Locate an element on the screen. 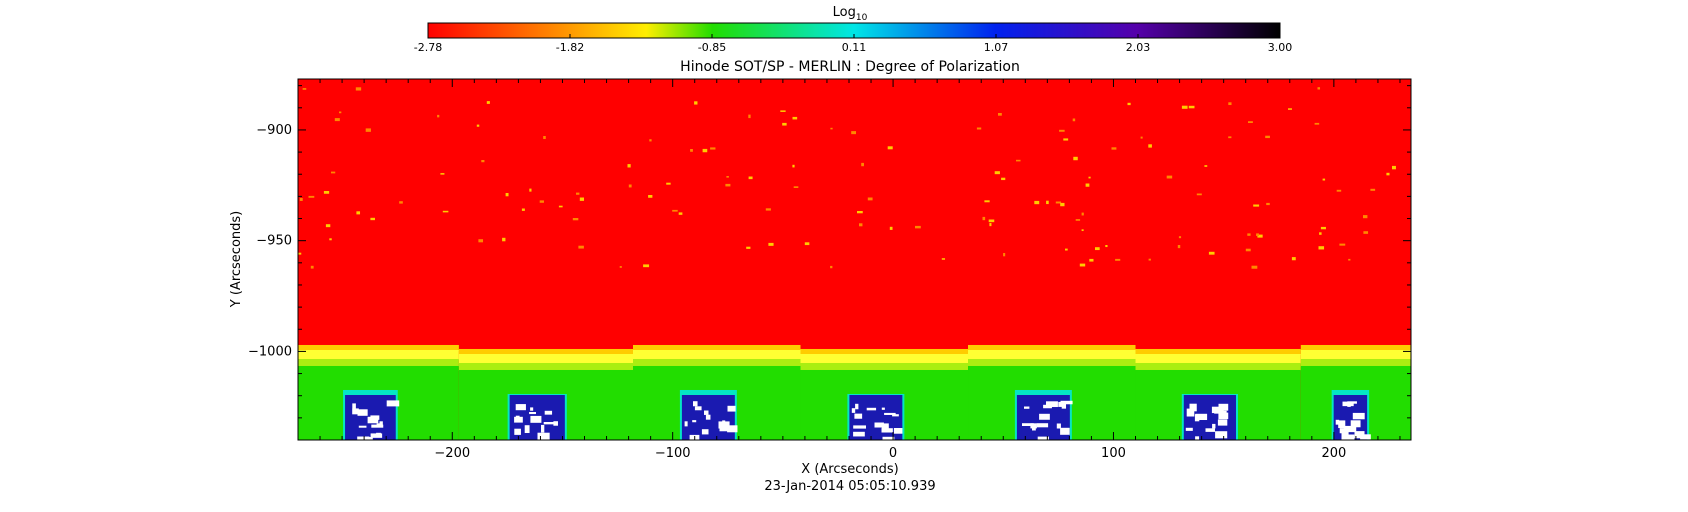 The width and height of the screenshot is (1688, 512). x-tick-label: 100 is located at coordinates (1113, 453).